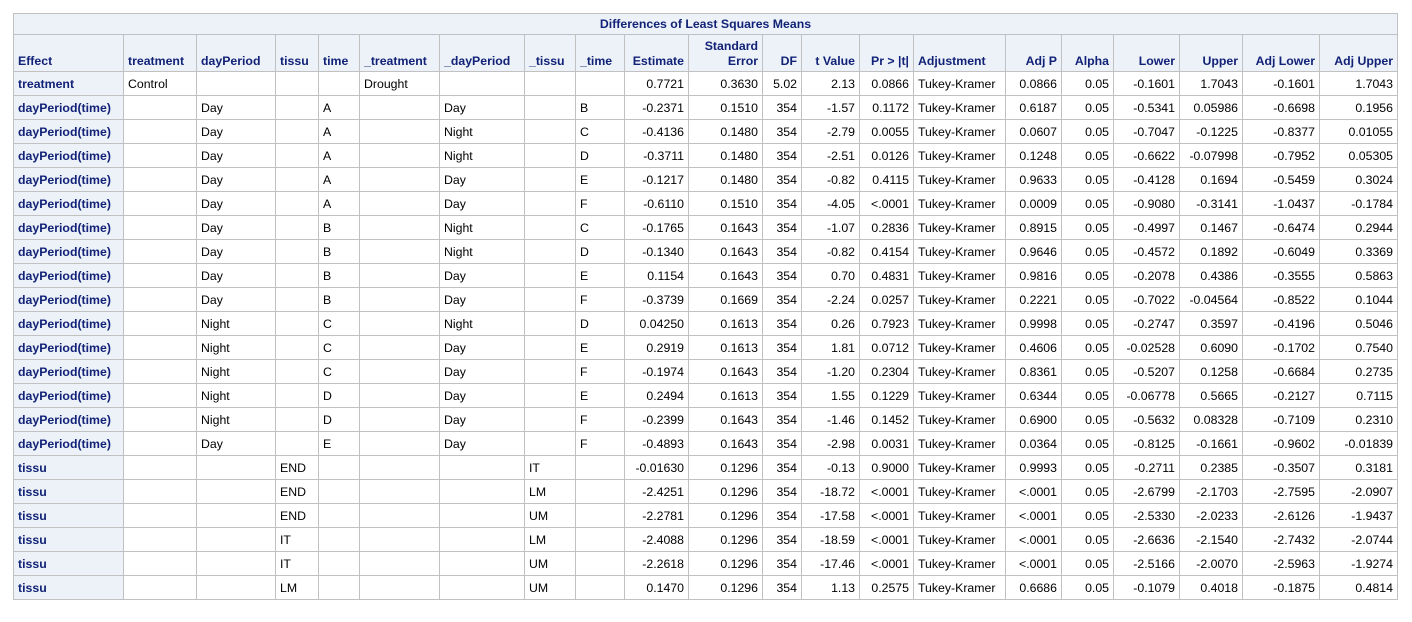 The height and width of the screenshot is (622, 1412). I want to click on cell-lower: -0.02528, so click(1146, 347).